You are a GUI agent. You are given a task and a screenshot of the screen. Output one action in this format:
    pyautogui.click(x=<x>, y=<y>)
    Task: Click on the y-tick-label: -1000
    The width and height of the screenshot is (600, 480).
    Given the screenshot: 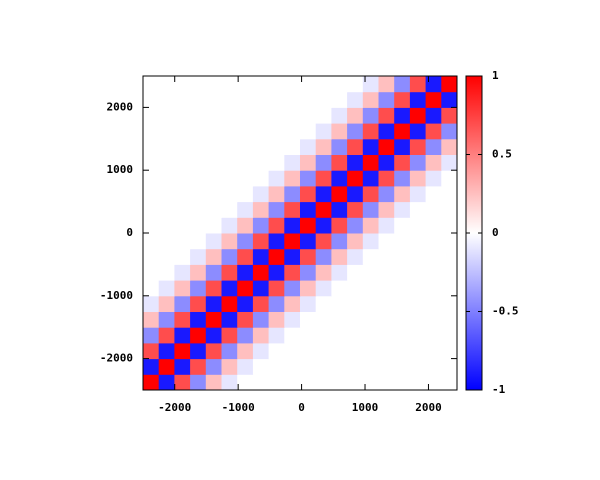 What is the action you would take?
    pyautogui.click(x=116, y=295)
    